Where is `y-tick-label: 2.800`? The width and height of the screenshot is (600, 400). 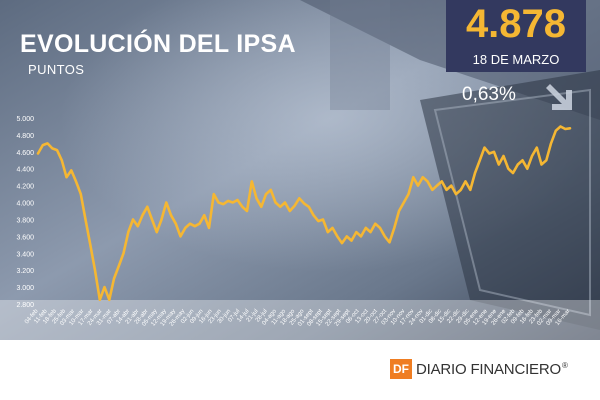
y-tick-label: 2.800 is located at coordinates (25, 305).